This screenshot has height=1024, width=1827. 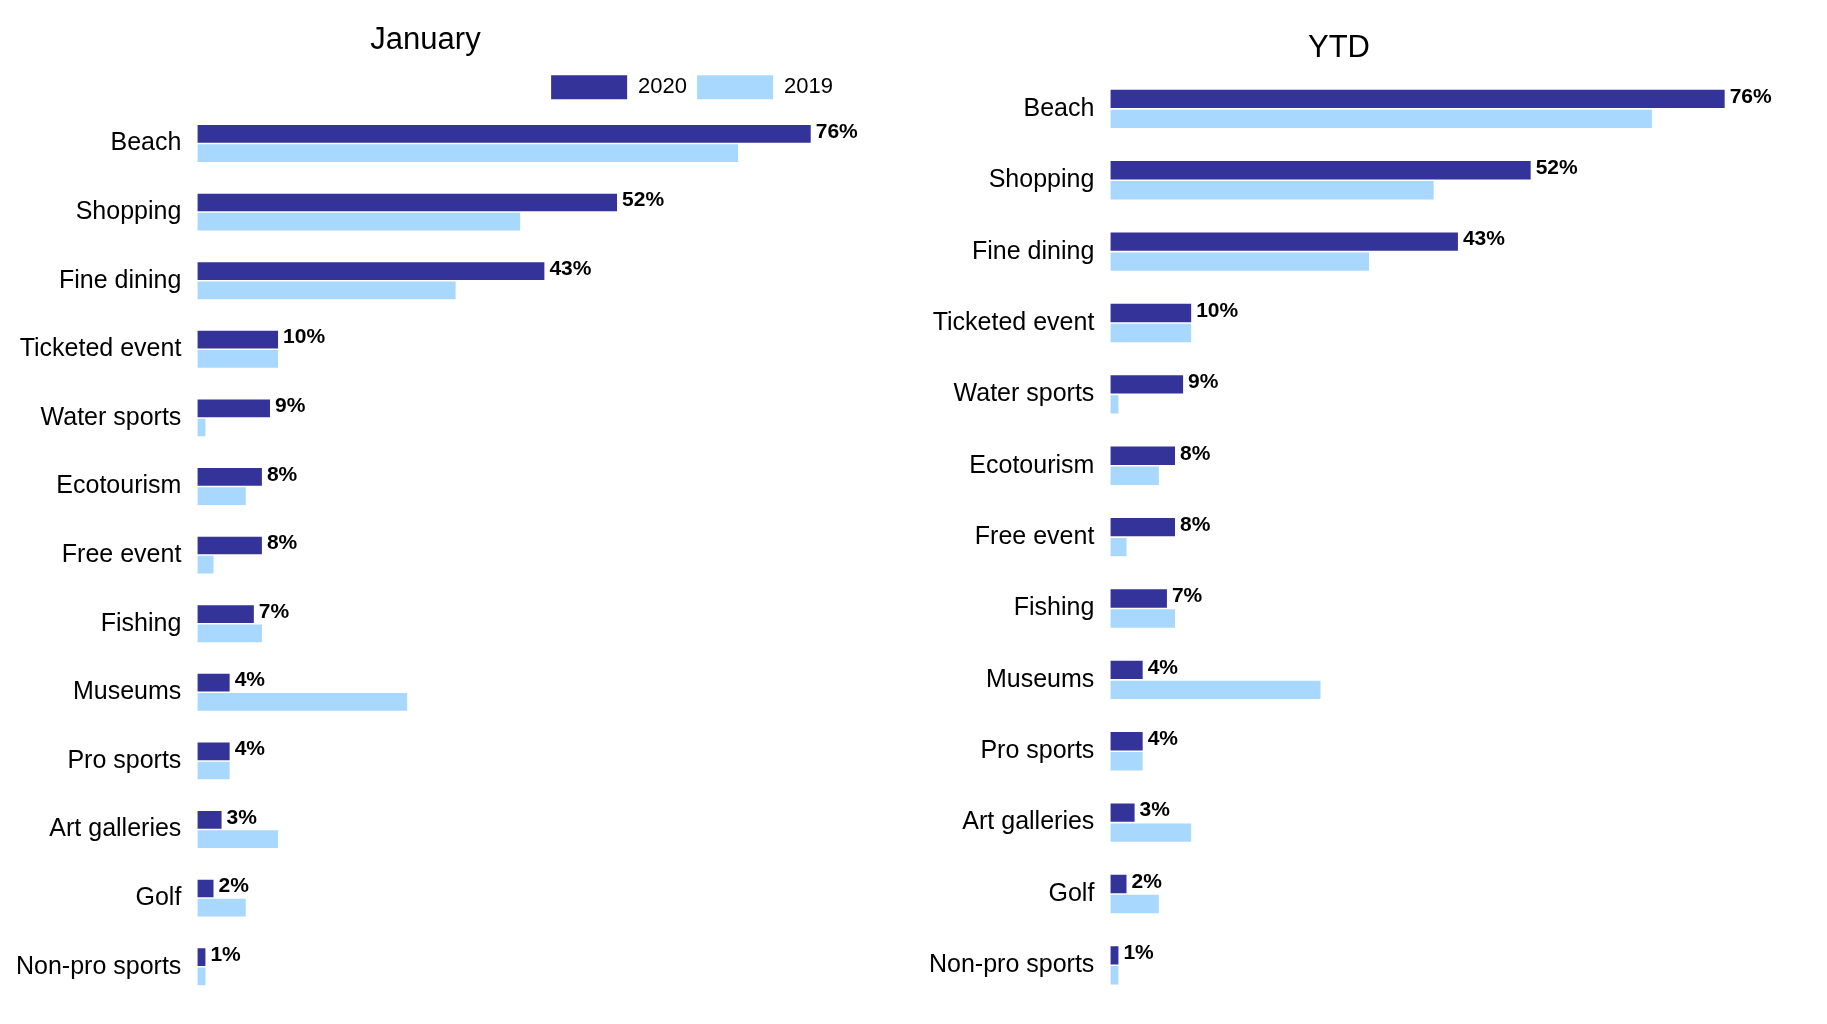 I want to click on legend-label: 2020, so click(x=663, y=86).